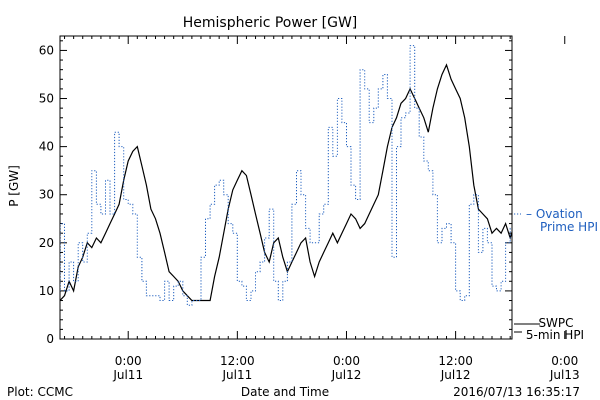 This screenshot has height=400, width=600. What do you see at coordinates (46, 50) in the screenshot?
I see `y-tick-label: 60` at bounding box center [46, 50].